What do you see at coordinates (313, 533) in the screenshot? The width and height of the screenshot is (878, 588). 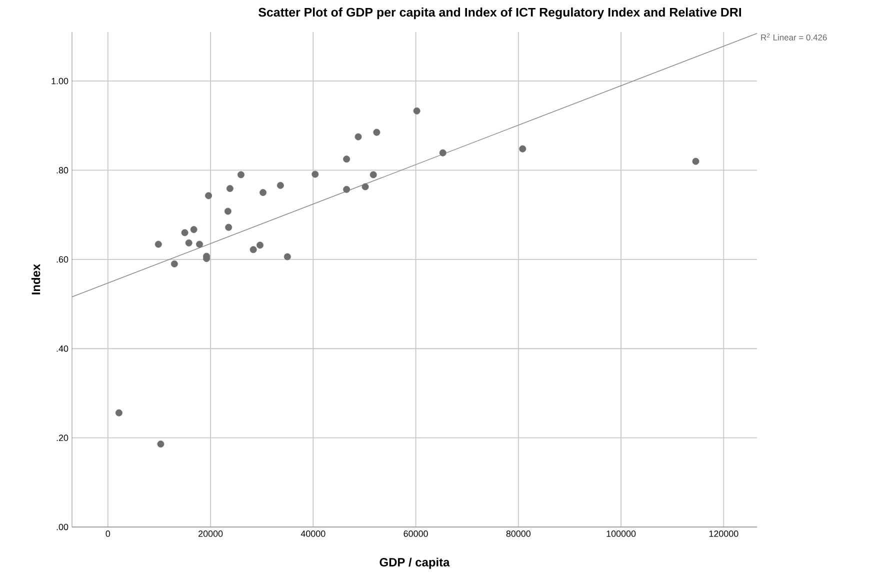 I see `x-tick-label: 40000` at bounding box center [313, 533].